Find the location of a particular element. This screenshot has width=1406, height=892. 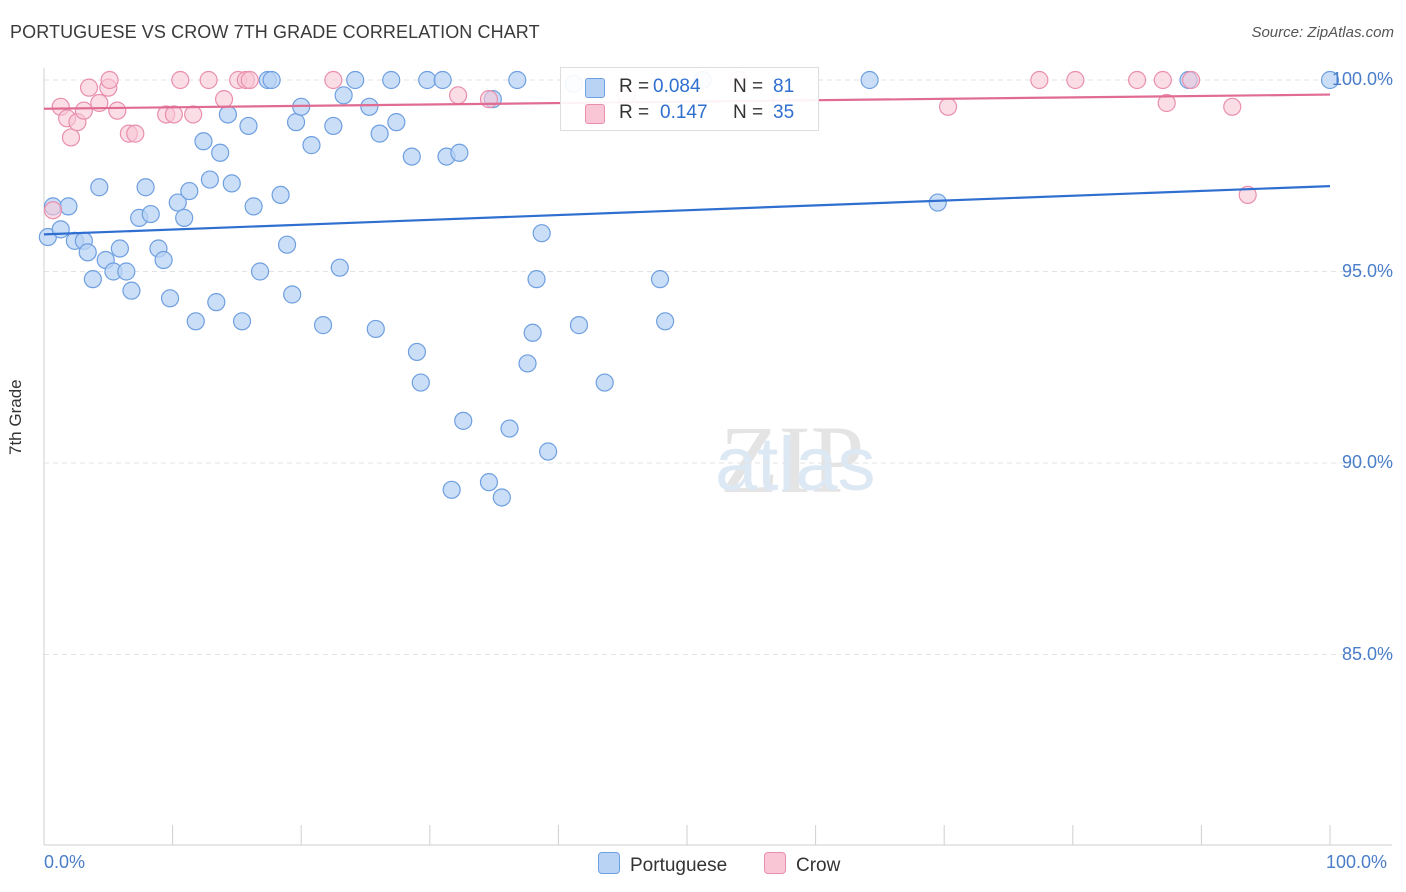

x-tick-label-min: 0.0% is located at coordinates (65, 862).